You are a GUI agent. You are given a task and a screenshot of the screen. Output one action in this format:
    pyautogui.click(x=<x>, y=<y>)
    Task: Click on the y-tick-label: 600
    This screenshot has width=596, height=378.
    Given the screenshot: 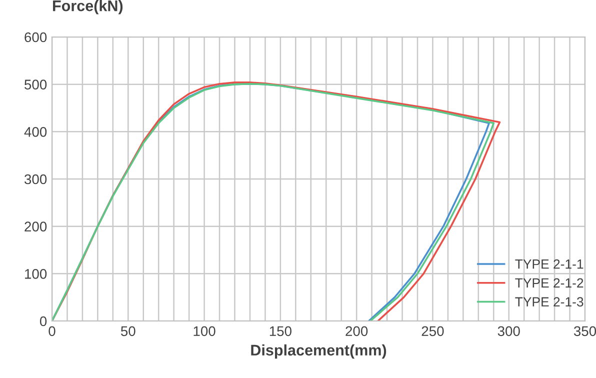 What is the action you would take?
    pyautogui.click(x=35, y=37)
    